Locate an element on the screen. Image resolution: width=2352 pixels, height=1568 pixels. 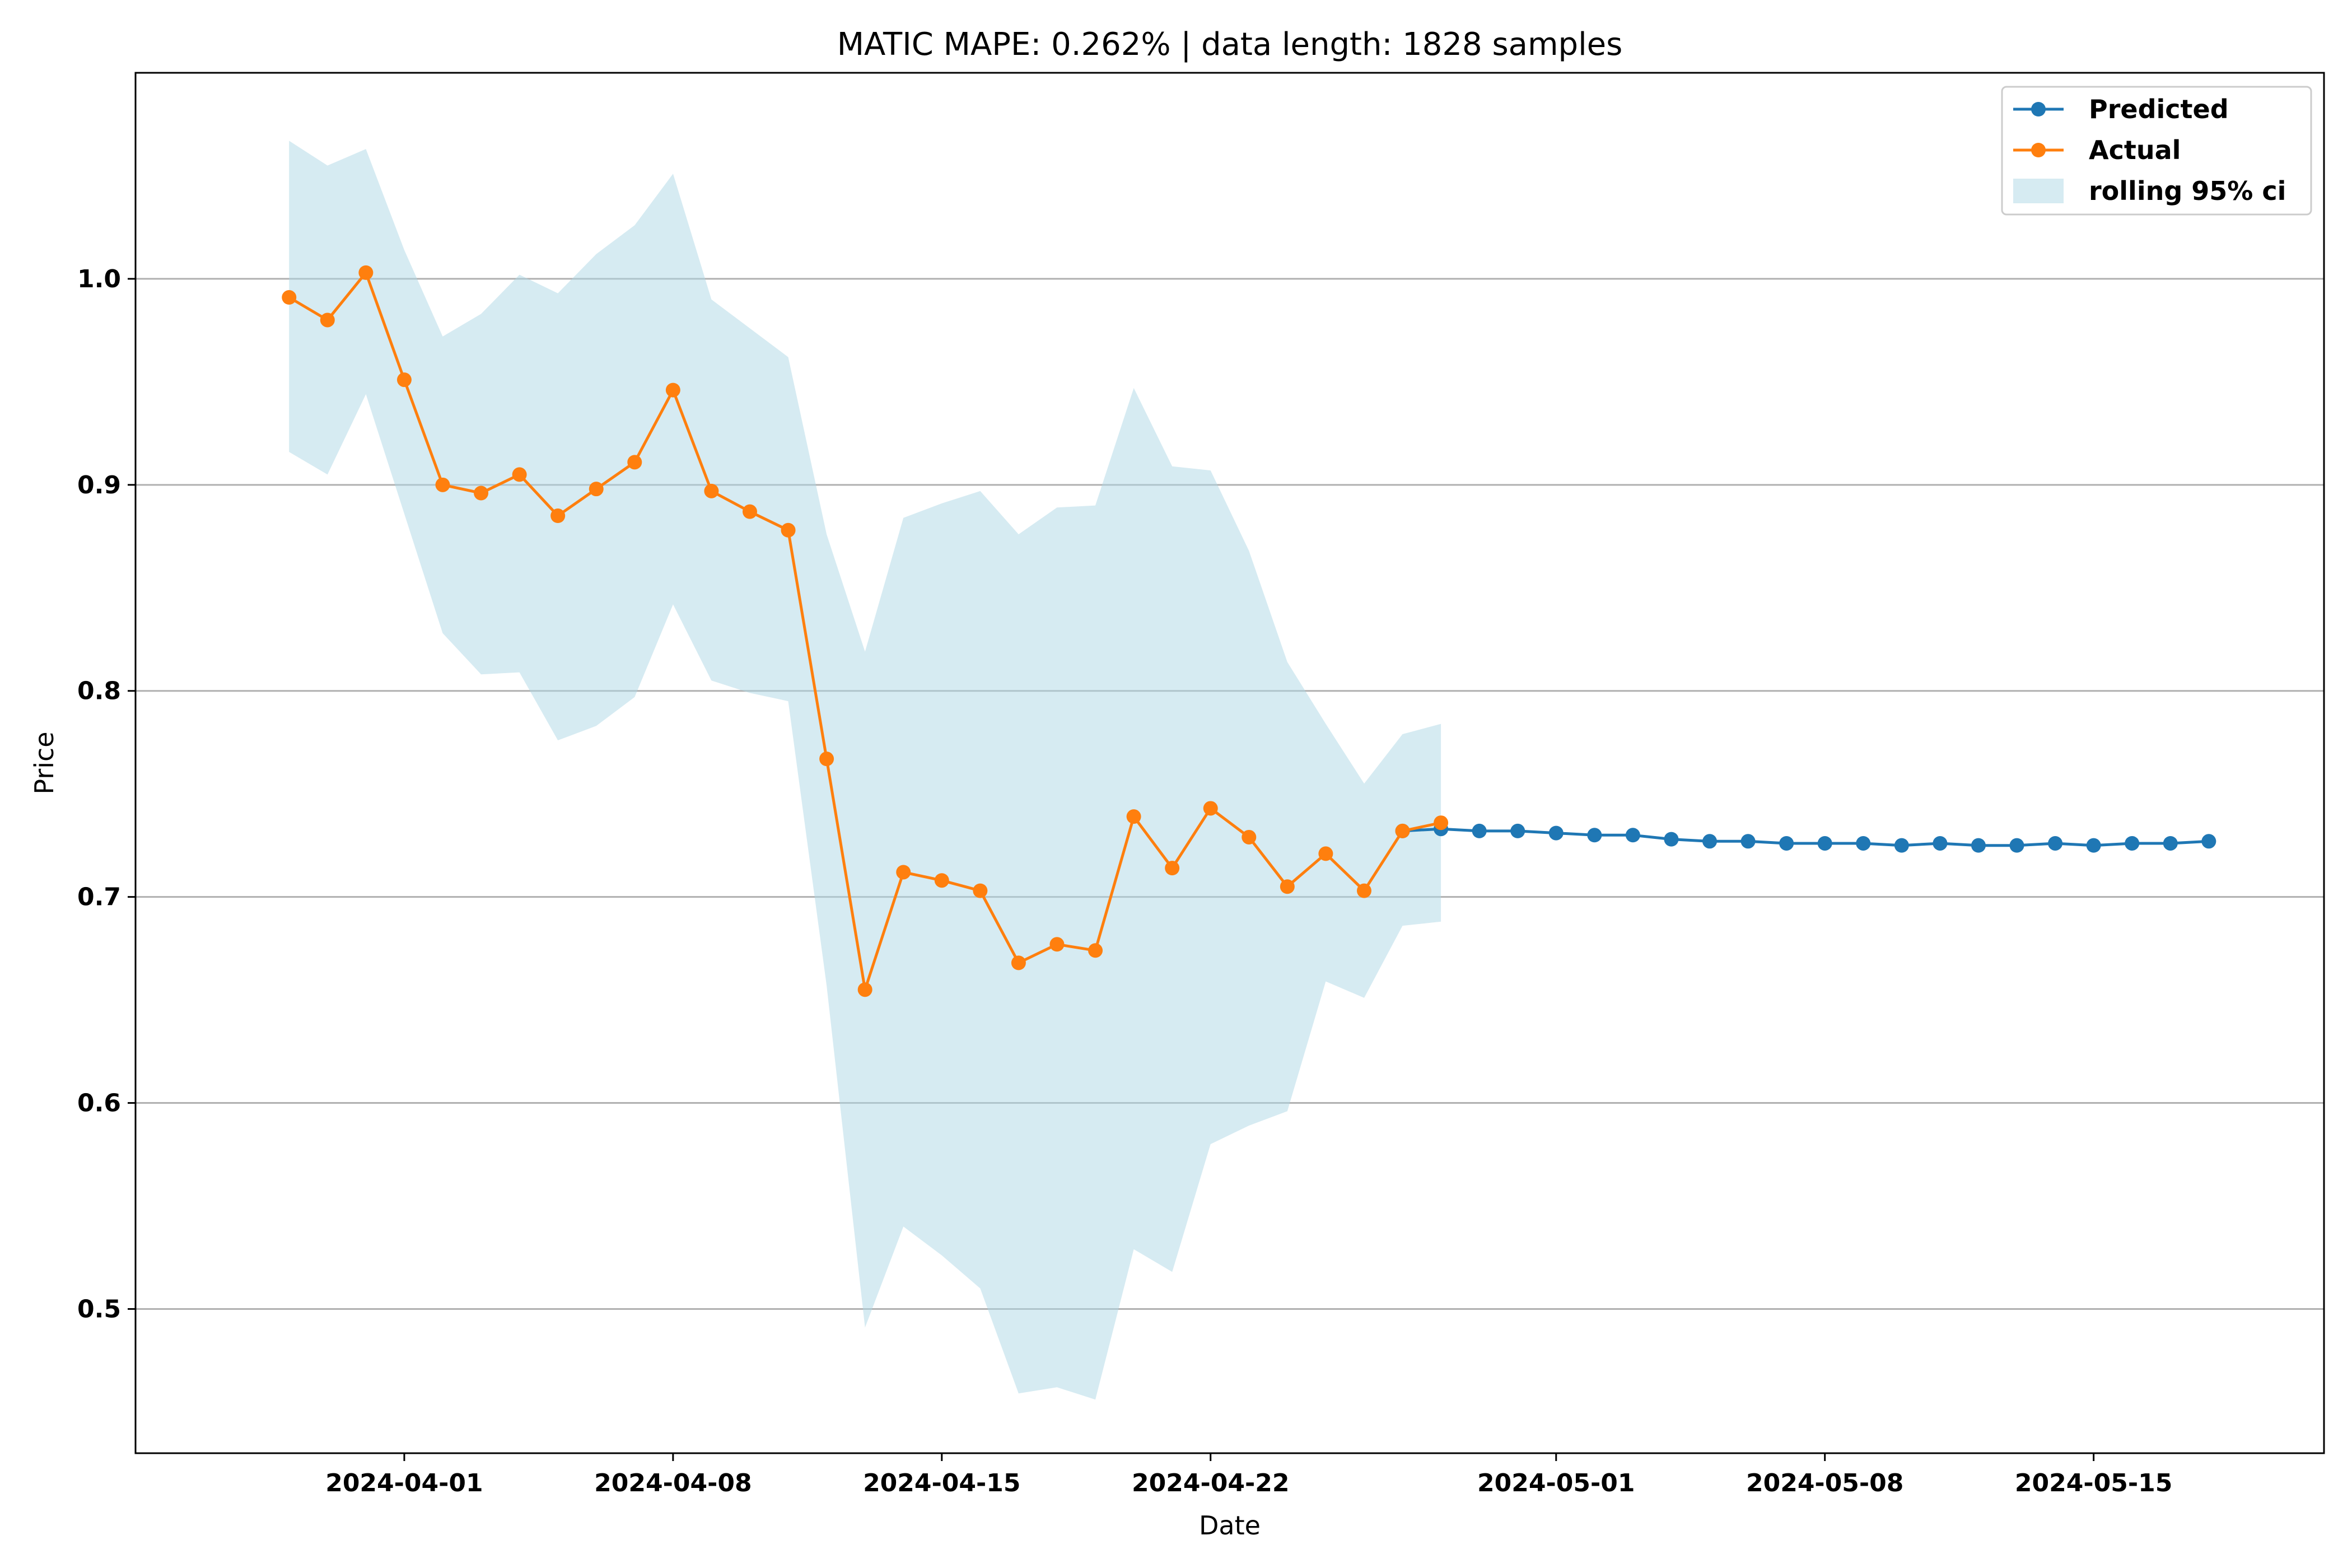
x-tick-label: 2024-04-08 is located at coordinates (673, 1483).